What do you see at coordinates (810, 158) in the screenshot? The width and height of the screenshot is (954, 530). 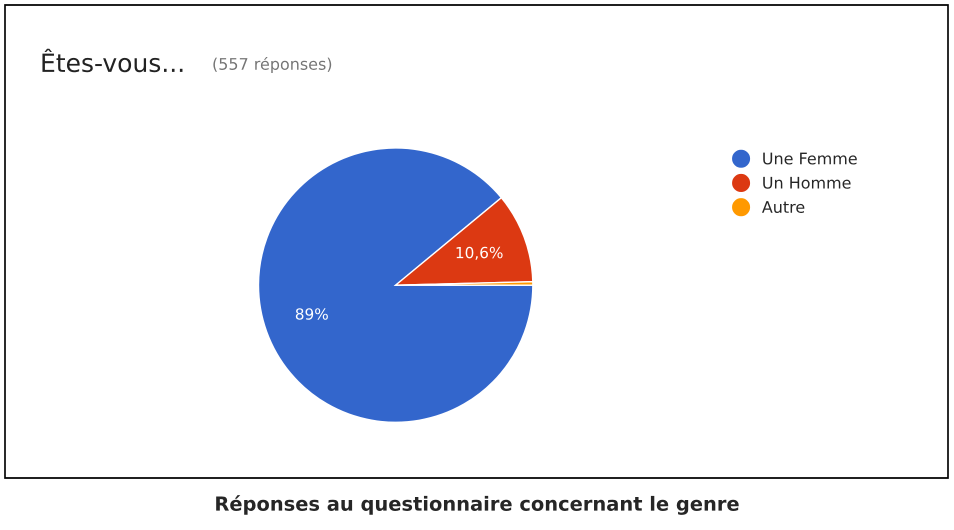 I see `legend-label: Une Femme` at bounding box center [810, 158].